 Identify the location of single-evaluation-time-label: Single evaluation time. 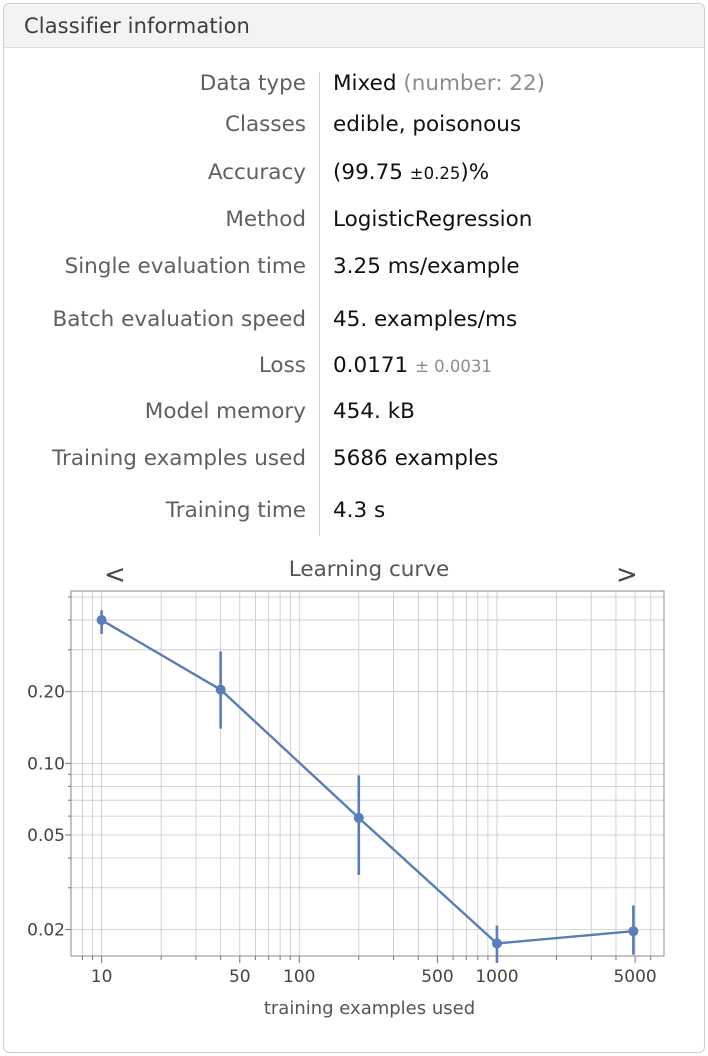
(185, 266).